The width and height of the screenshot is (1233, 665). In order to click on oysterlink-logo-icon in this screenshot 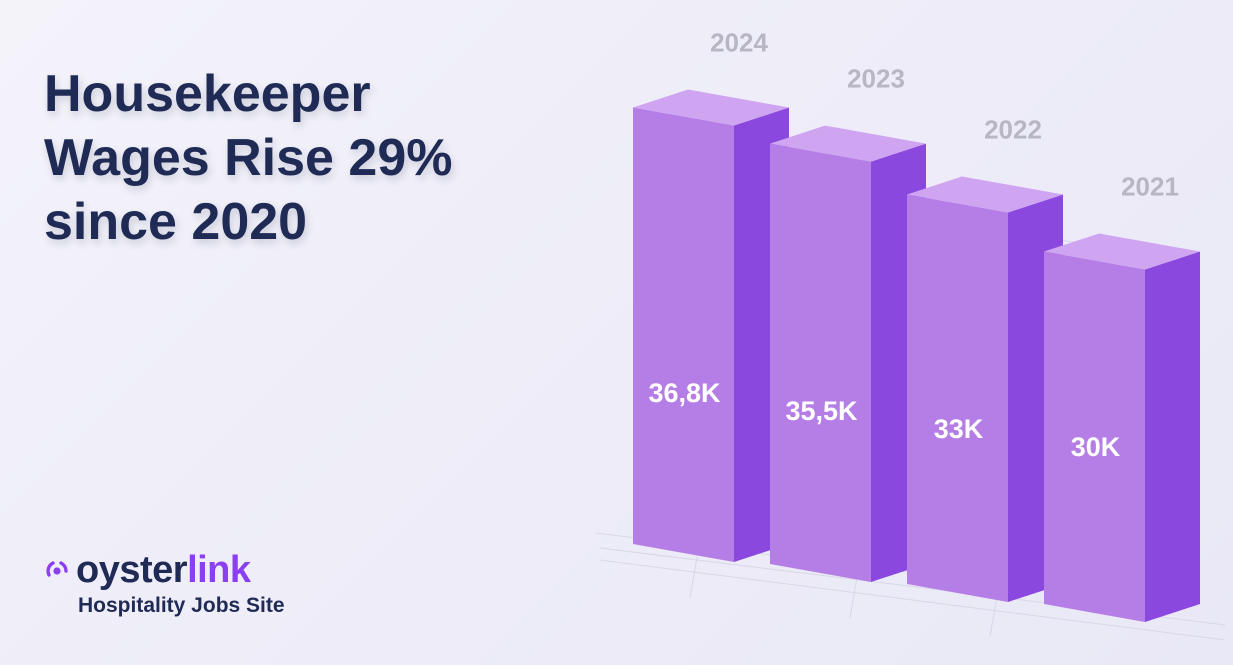, I will do `click(57, 569)`.